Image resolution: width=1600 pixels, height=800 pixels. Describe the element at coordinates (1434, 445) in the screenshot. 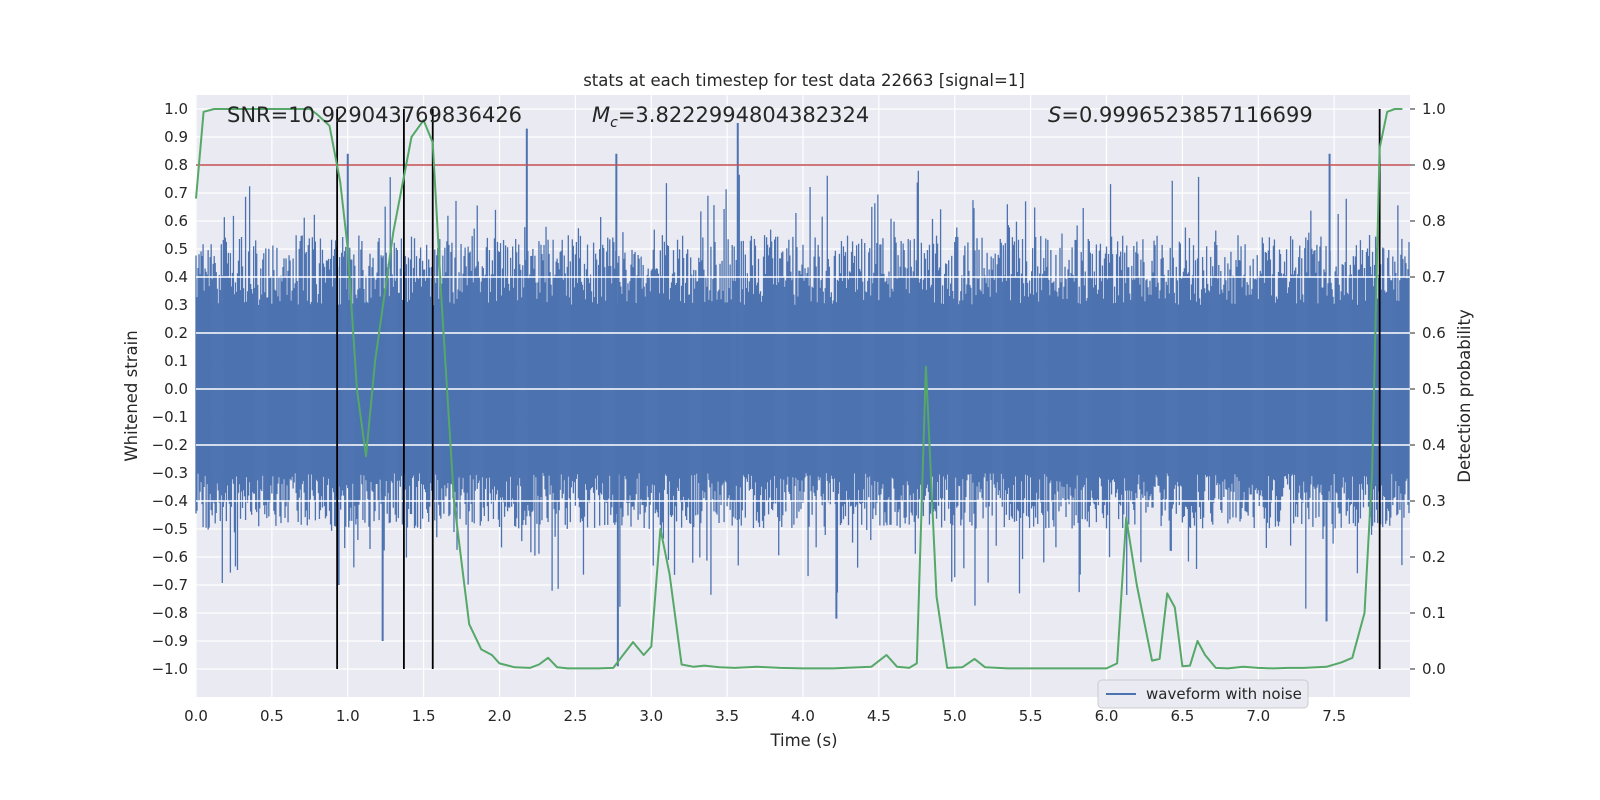

I see `y-right-tick-label: 0.4` at that location.